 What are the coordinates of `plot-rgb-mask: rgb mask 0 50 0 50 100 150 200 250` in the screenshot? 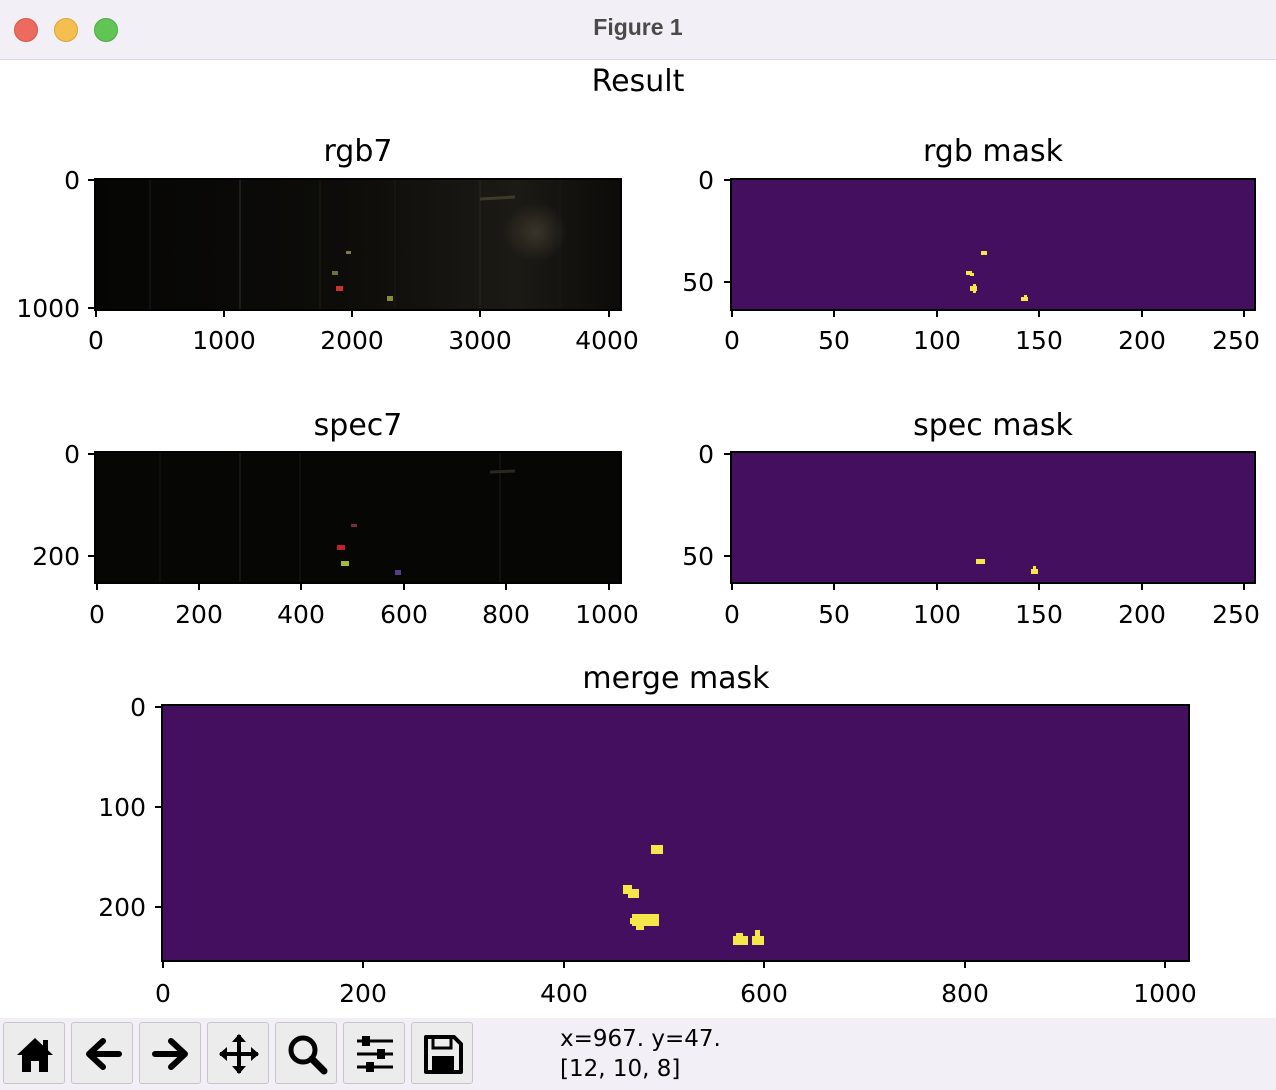 It's located at (971, 244).